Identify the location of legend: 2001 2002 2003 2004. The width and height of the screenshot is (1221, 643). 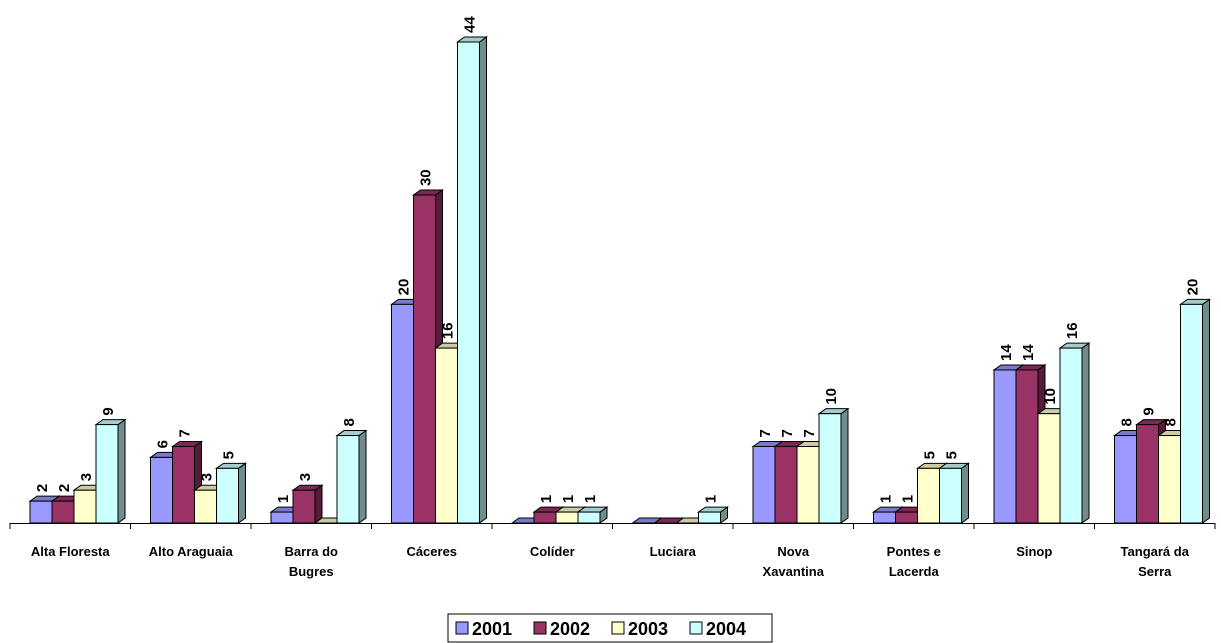
(610, 628).